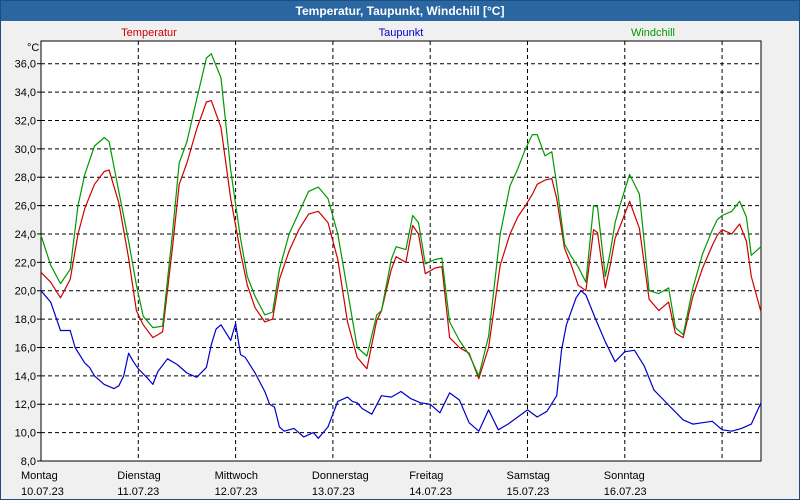 The height and width of the screenshot is (500, 800). What do you see at coordinates (149, 33) in the screenshot?
I see `legend-entry-temperatur: Temperatur` at bounding box center [149, 33].